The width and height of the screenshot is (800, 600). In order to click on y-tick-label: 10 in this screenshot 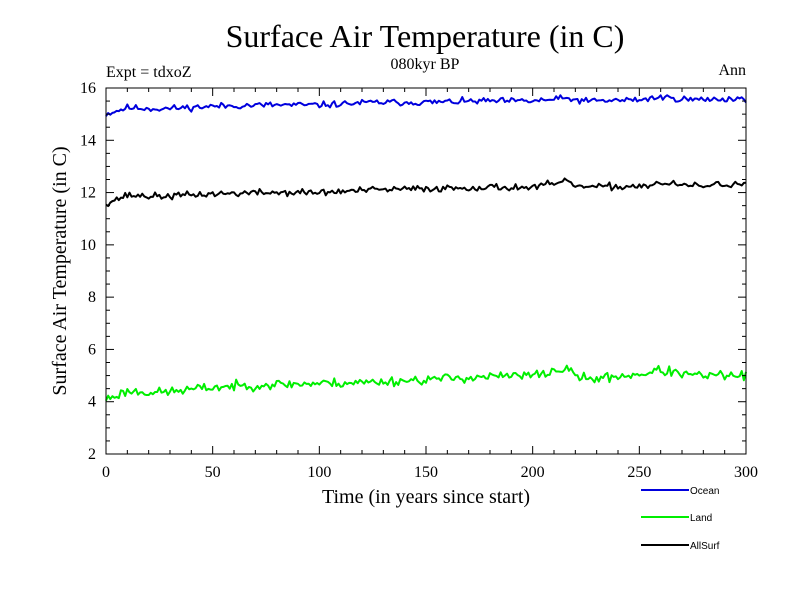, I will do `click(88, 245)`.